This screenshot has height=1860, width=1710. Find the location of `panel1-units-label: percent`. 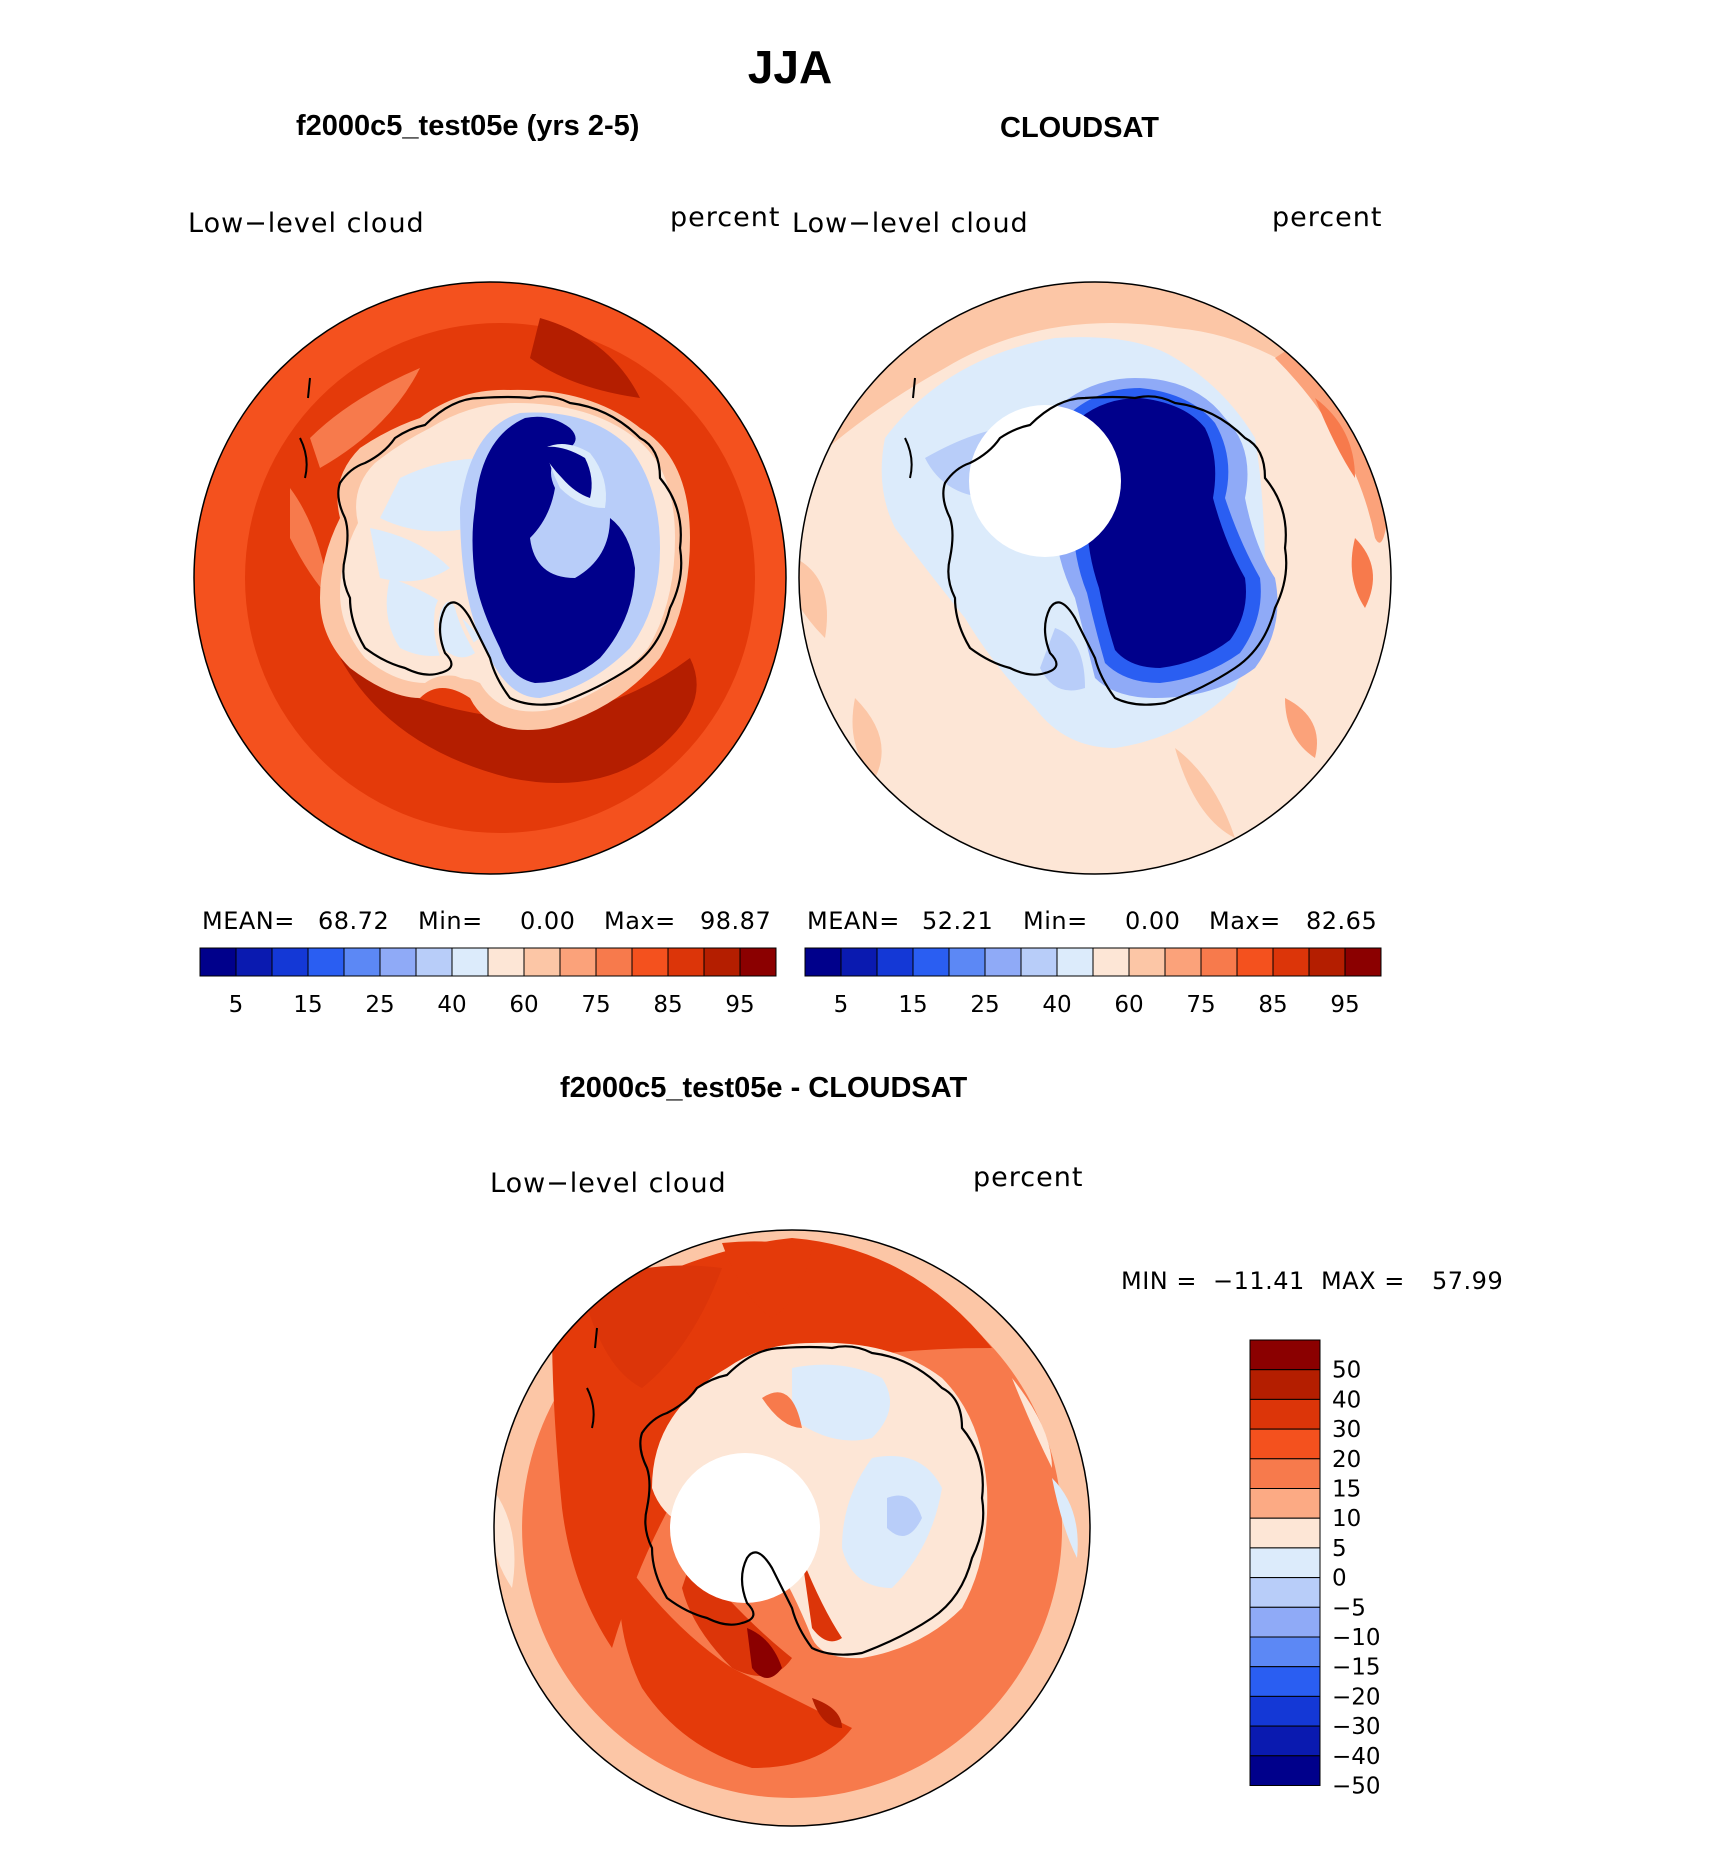

panel1-units-label: percent is located at coordinates (725, 217).